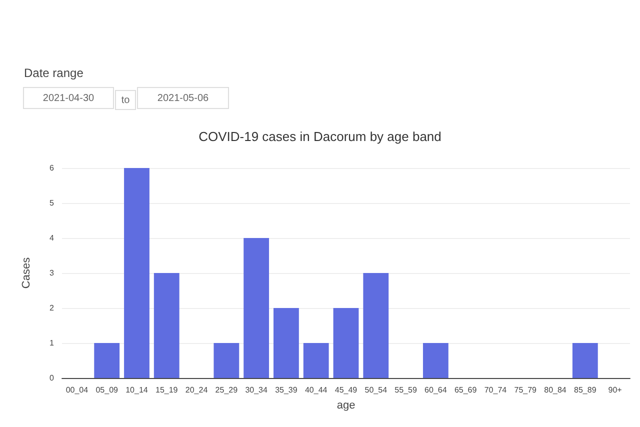  Describe the element at coordinates (256, 390) in the screenshot. I see `x-tick-label: 30_34` at that location.